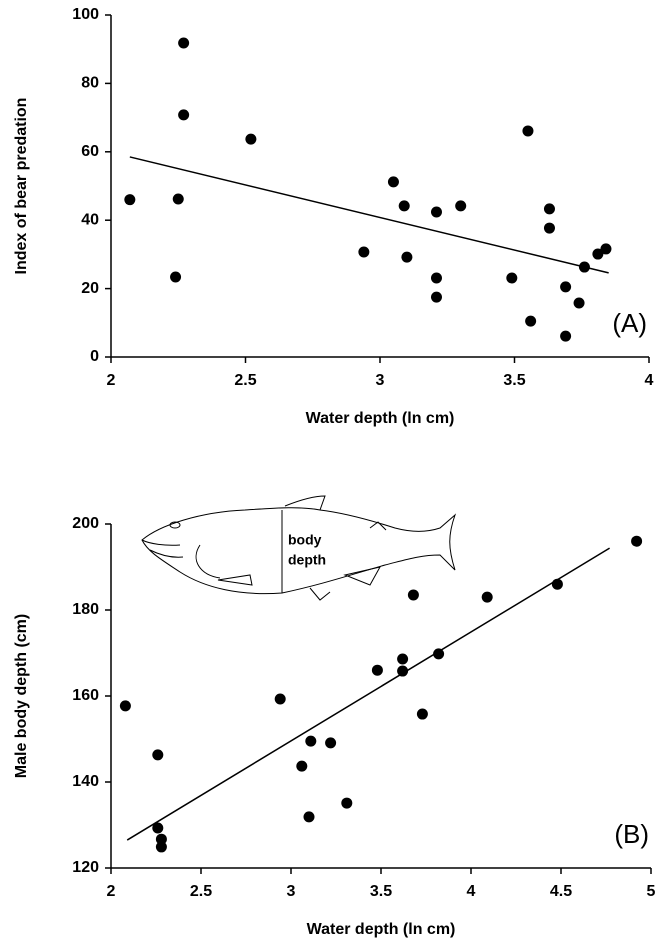 This screenshot has height=952, width=656. Describe the element at coordinates (85, 781) in the screenshot. I see `y-tick-label: 140` at that location.